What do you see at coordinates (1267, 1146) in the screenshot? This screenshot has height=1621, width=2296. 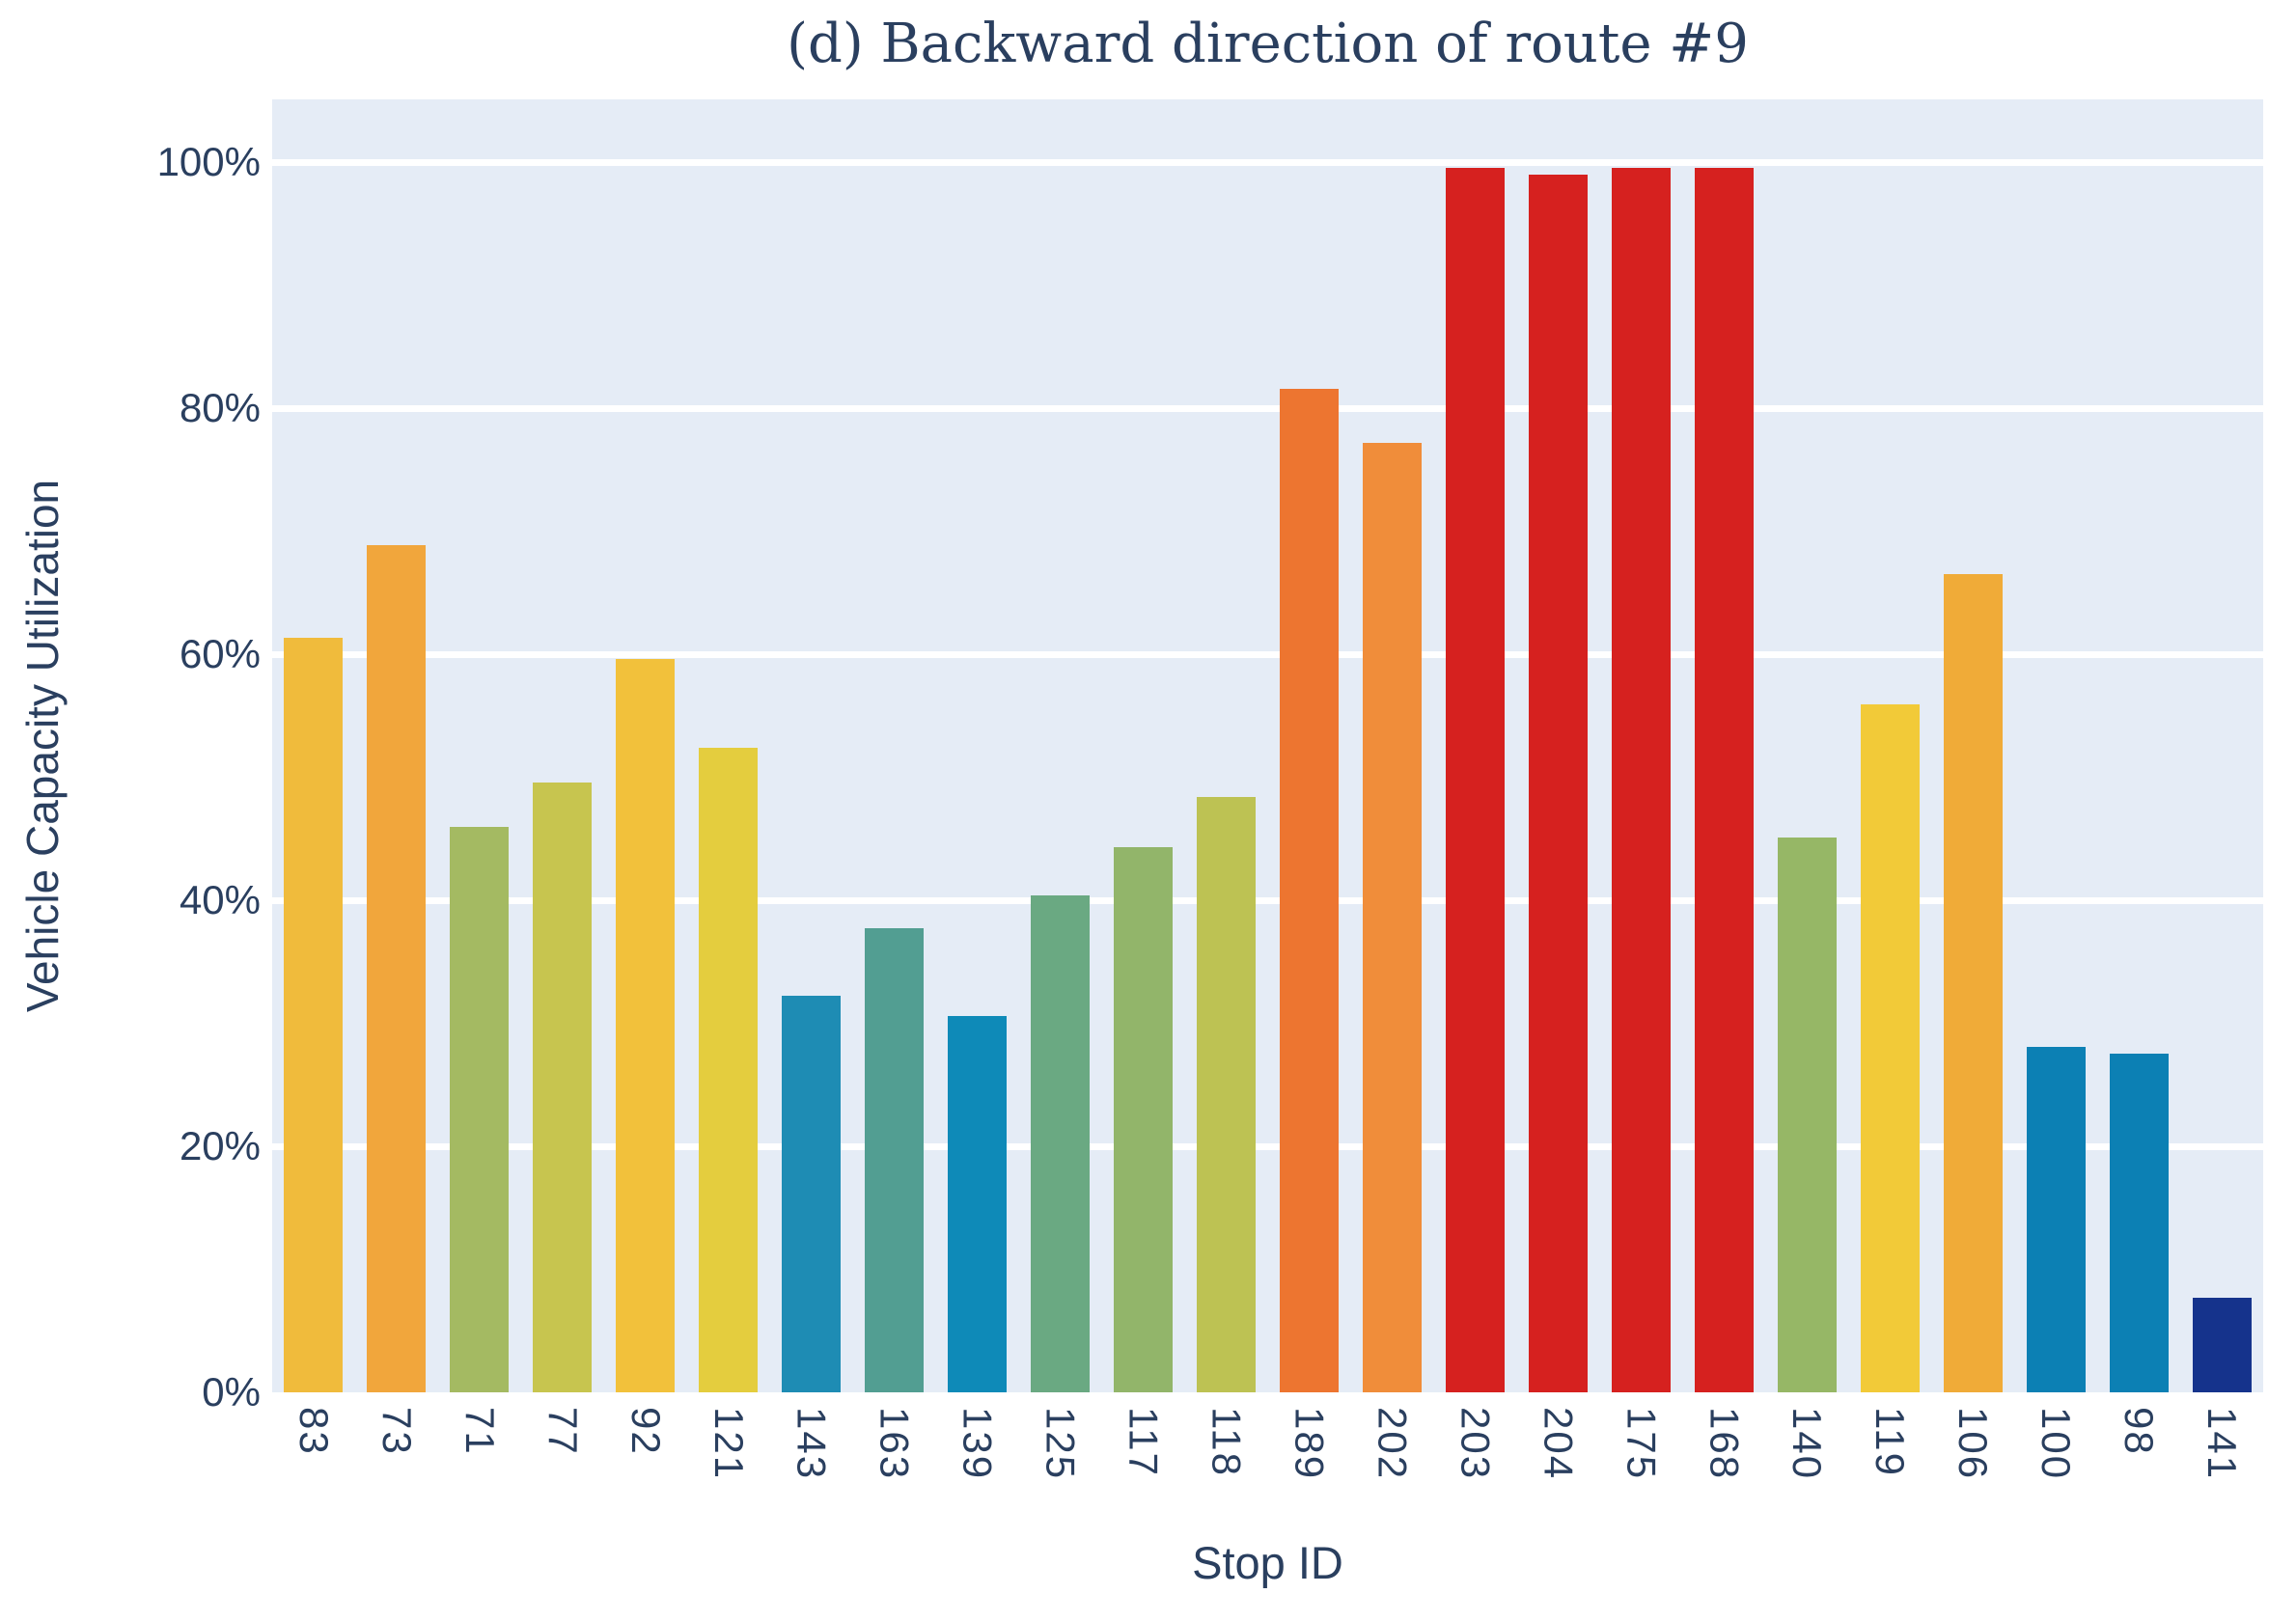 I see `gridline-20%` at bounding box center [1267, 1146].